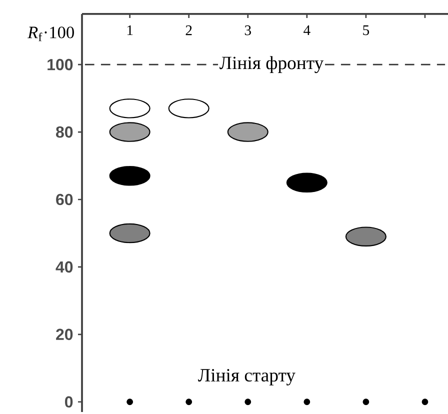 Image resolution: width=448 pixels, height=414 pixels. I want to click on x-tick-label: 4, so click(307, 30).